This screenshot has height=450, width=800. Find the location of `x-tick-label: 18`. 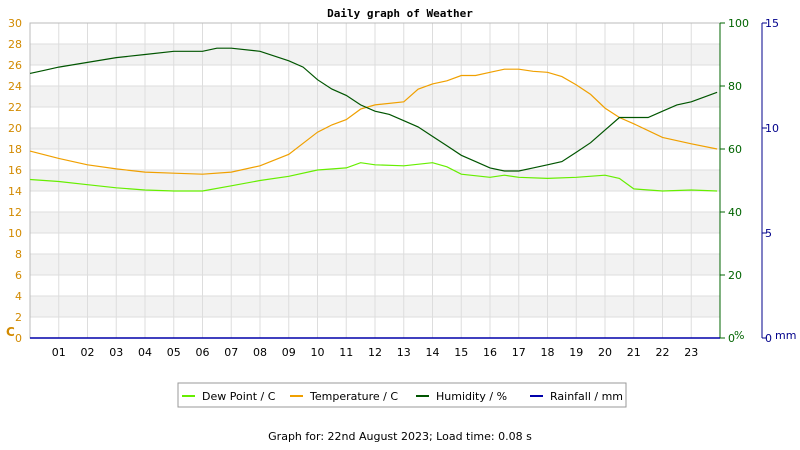

x-tick-label: 18 is located at coordinates (548, 352).